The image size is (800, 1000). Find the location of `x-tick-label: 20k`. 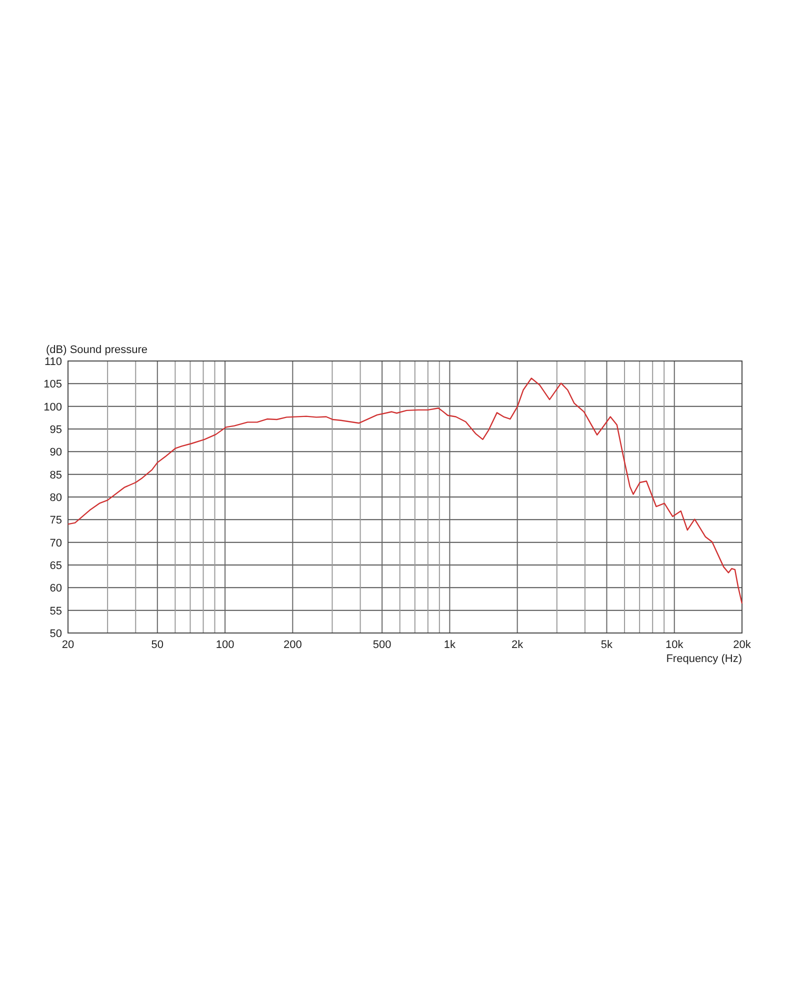

x-tick-label: 20k is located at coordinates (742, 645).